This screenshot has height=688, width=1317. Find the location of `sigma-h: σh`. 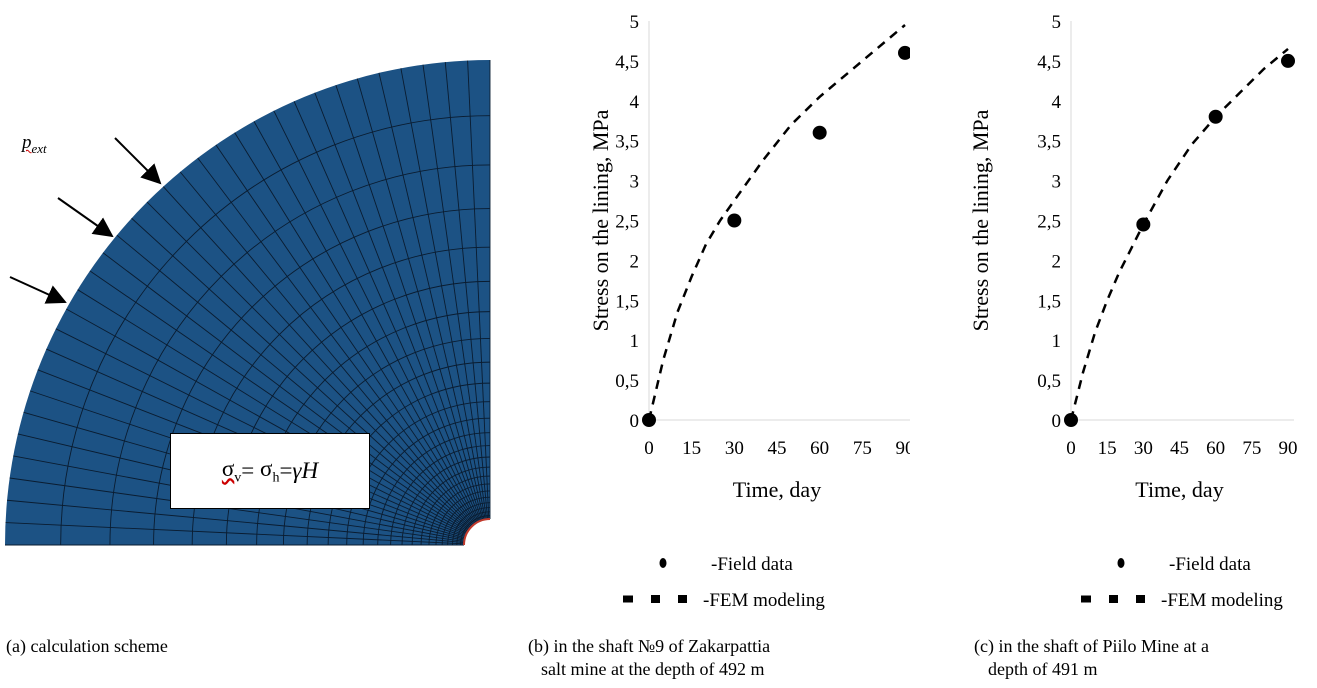

sigma-h: σh is located at coordinates (270, 470).